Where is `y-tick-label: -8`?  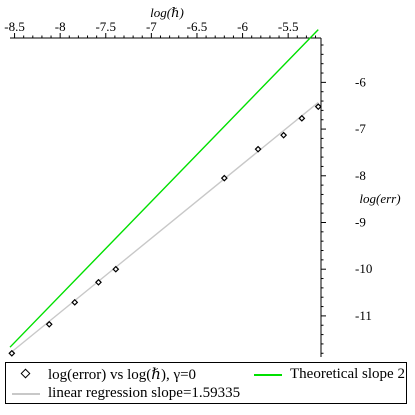
y-tick-label: -8 is located at coordinates (360, 175).